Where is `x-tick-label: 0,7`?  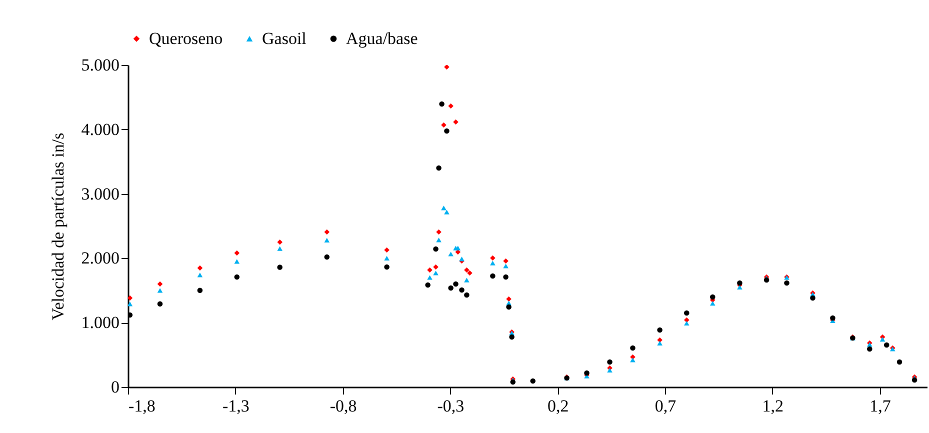 x-tick-label: 0,7 is located at coordinates (665, 406).